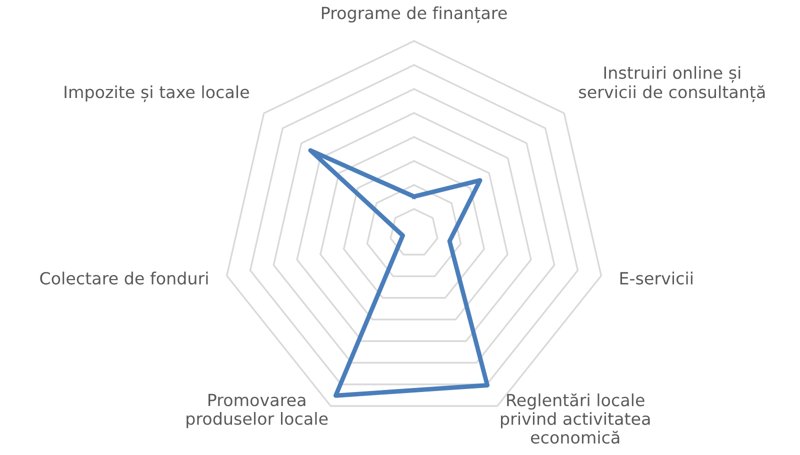 The image size is (800, 455). I want to click on spoke-label: E-servicii, so click(656, 278).